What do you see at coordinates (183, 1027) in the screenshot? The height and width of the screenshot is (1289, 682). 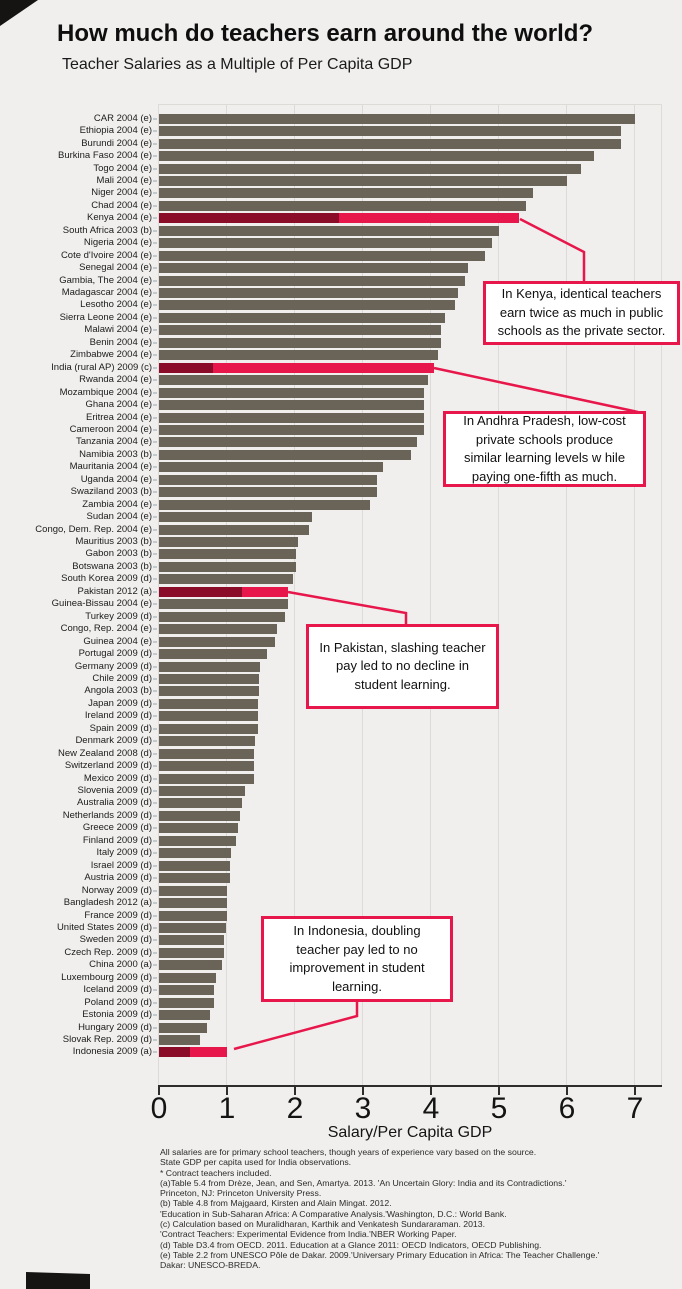 I see `bar-hungary-2009-d` at bounding box center [183, 1027].